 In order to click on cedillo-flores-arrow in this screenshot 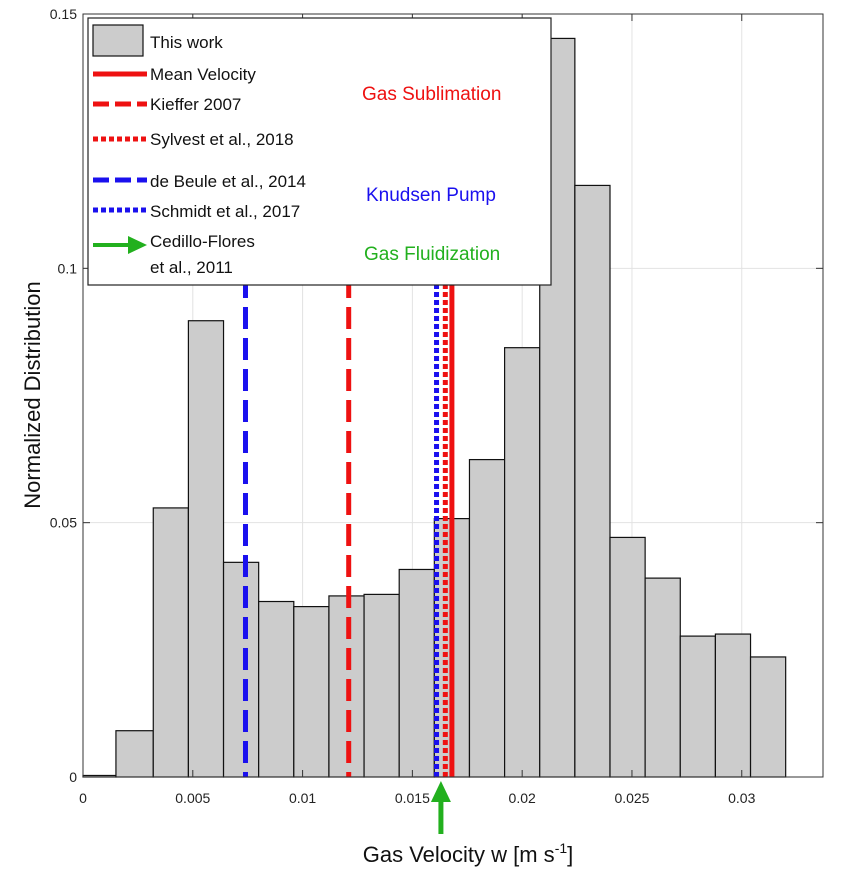, I will do `click(440, 807)`.